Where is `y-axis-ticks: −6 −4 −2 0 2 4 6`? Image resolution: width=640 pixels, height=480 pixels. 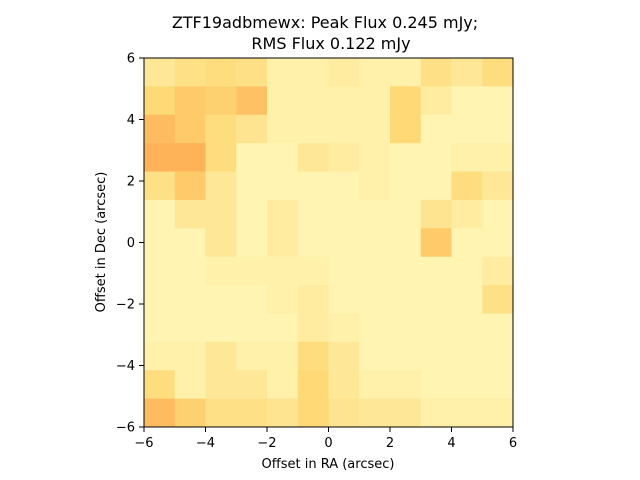 y-axis-ticks: −6 −4 −2 0 2 4 6 is located at coordinates (130, 244).